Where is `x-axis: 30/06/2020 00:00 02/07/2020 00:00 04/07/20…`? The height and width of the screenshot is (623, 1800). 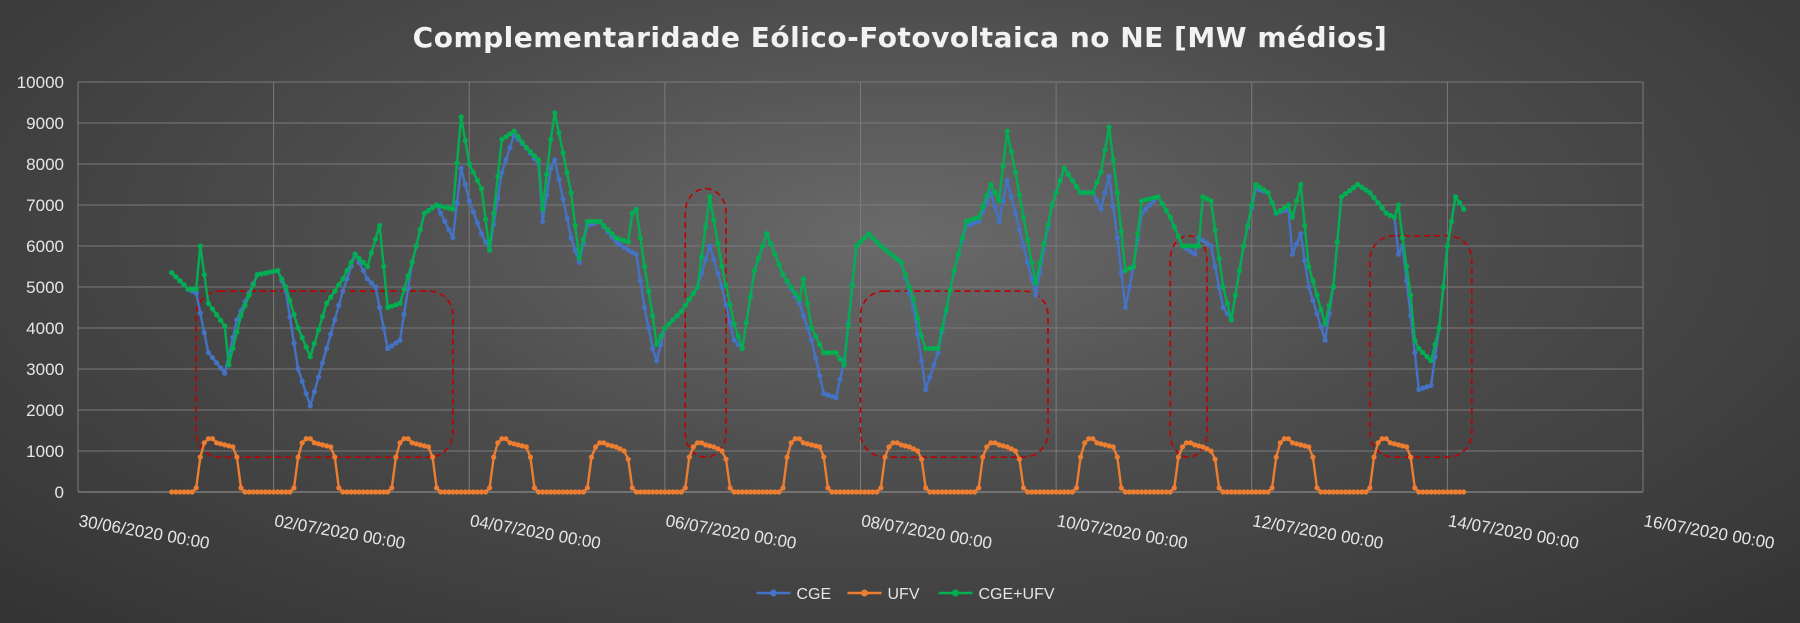
x-axis: 30/06/2020 00:00 02/07/2020 00:00 04/07/20… is located at coordinates (926, 532).